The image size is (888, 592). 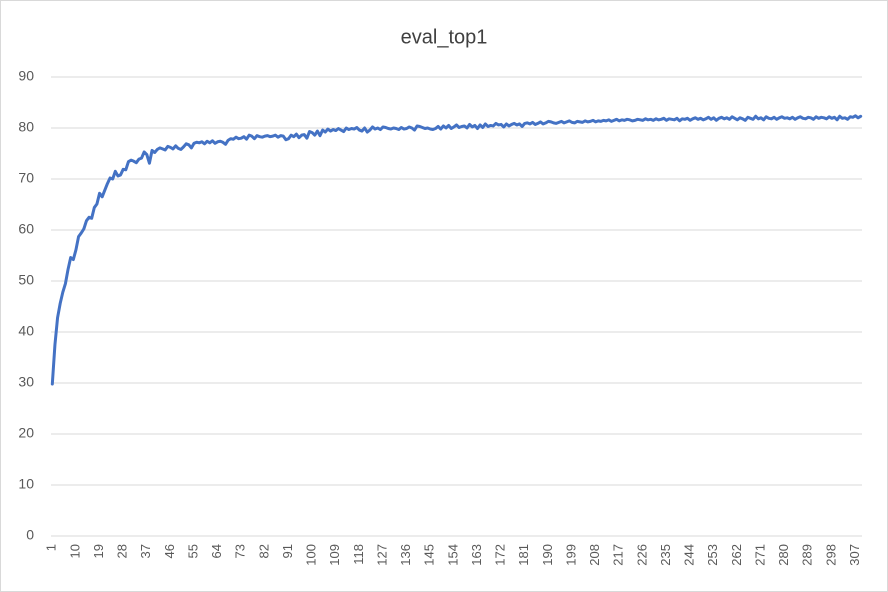 I want to click on x-tick-label: 217, so click(x=618, y=555).